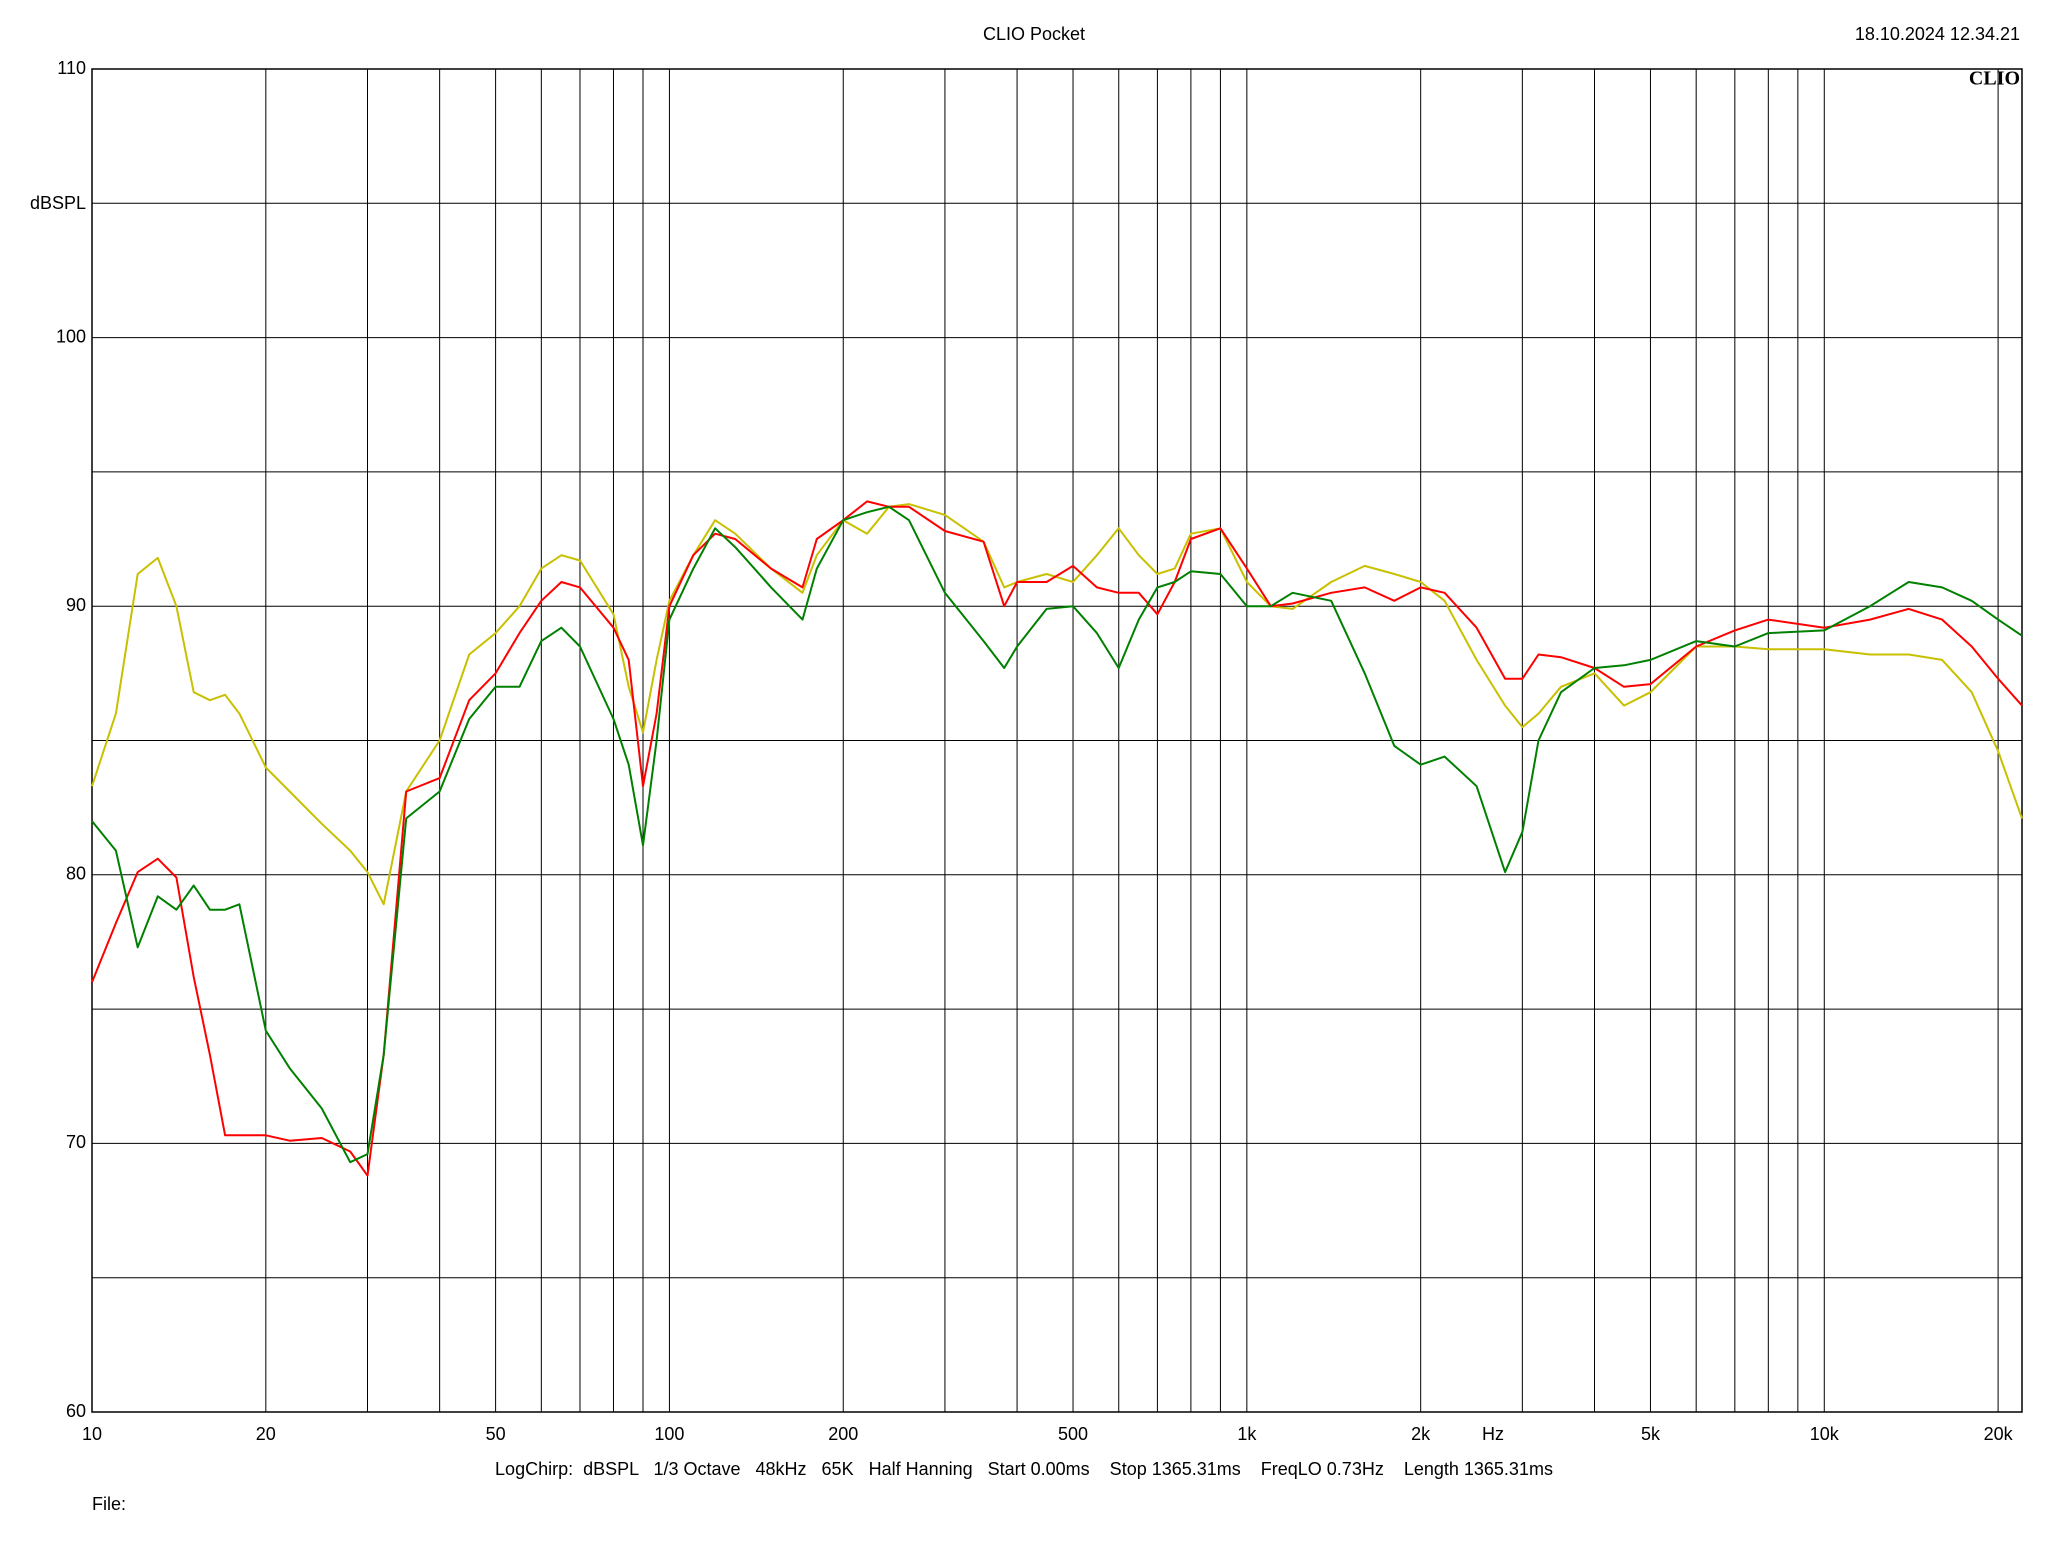  I want to click on y-axis-label: dBSPL, so click(58, 203).